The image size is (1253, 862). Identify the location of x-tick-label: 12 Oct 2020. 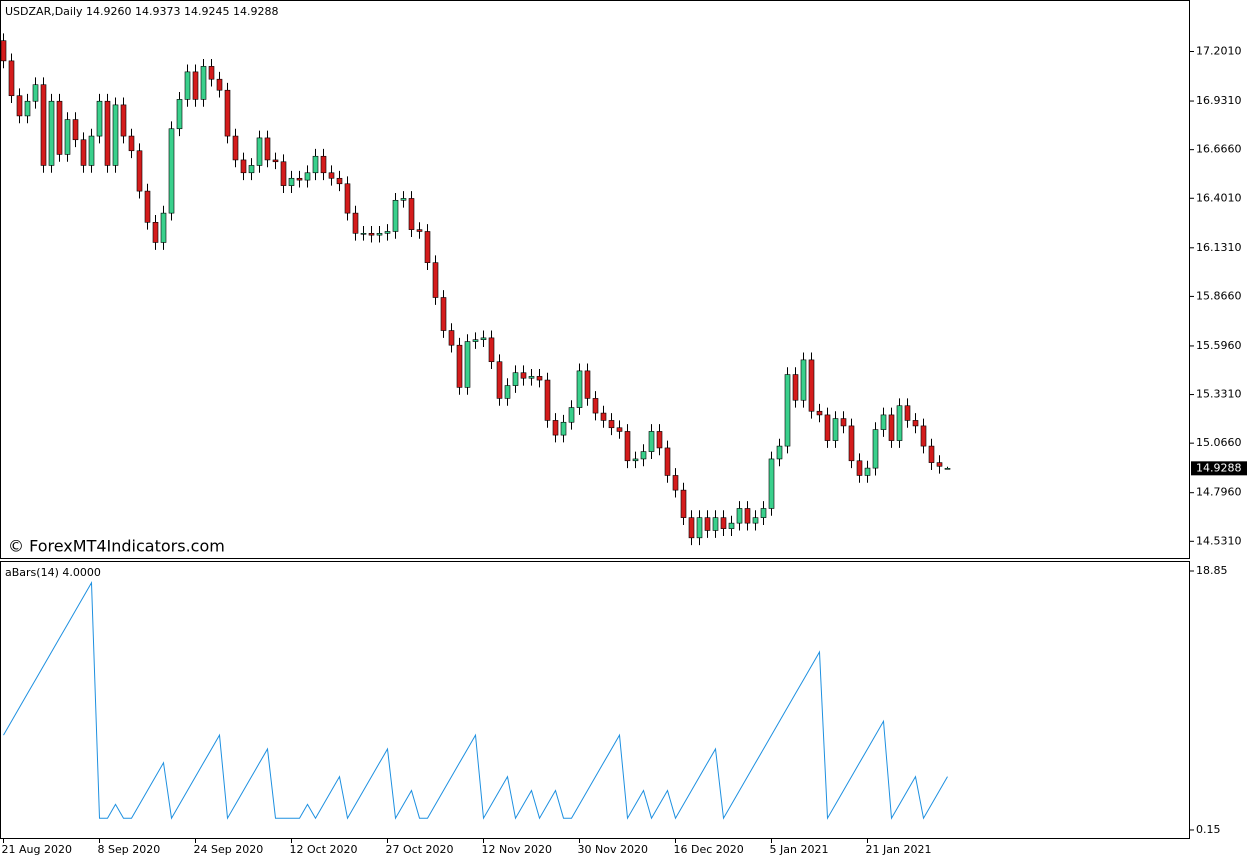
(324, 849).